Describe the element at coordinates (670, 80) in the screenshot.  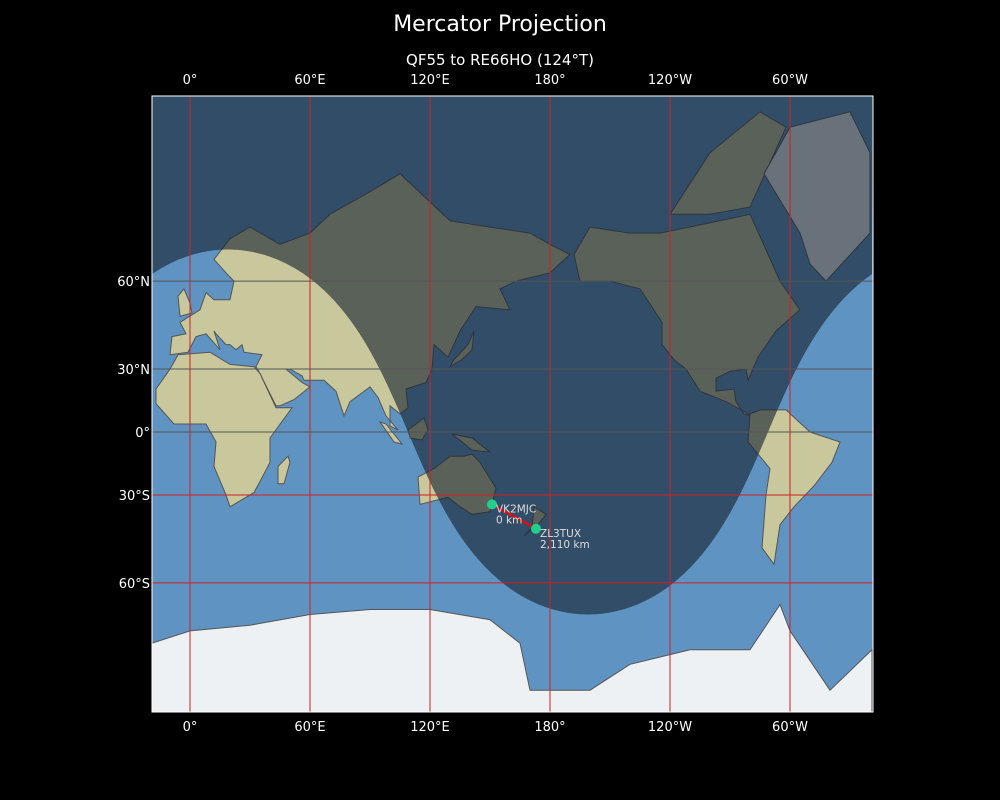
I see `lon-tick-label-top: 120°W` at that location.